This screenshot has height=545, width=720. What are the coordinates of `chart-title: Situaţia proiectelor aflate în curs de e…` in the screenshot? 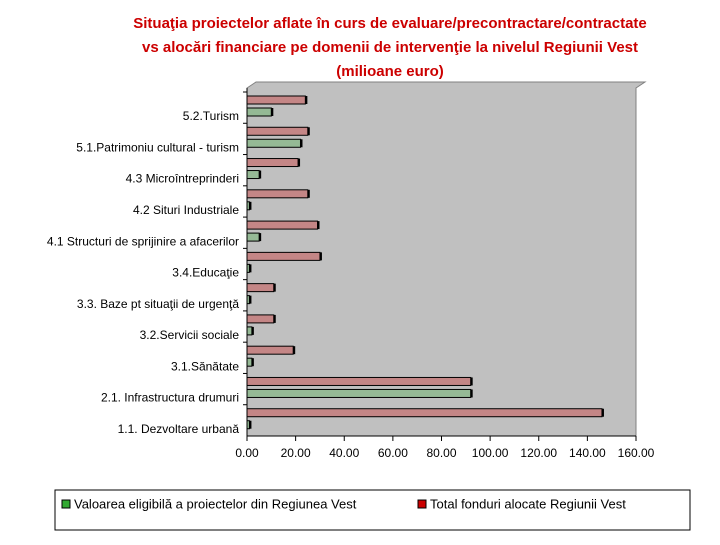 It's located at (390, 23).